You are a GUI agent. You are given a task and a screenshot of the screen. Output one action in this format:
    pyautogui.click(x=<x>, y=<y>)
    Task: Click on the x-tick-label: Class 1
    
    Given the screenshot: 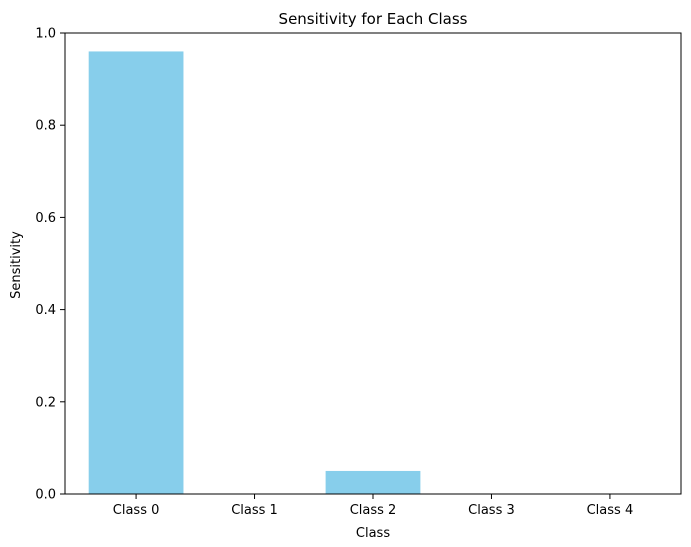 What is the action you would take?
    pyautogui.click(x=254, y=510)
    